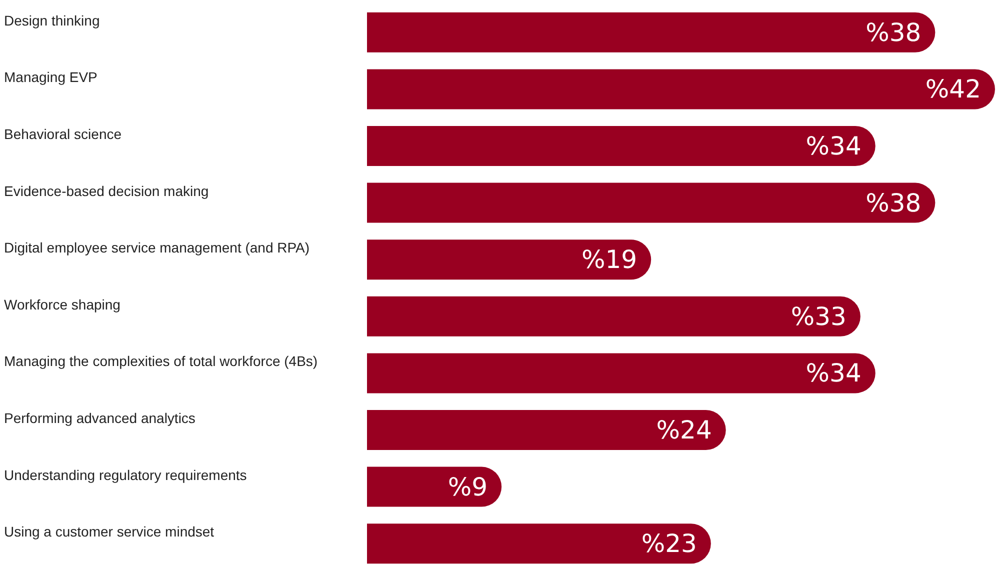 Image resolution: width=996 pixels, height=572 pixels. I want to click on y-tick-label: Evidence-based decision making, so click(106, 190).